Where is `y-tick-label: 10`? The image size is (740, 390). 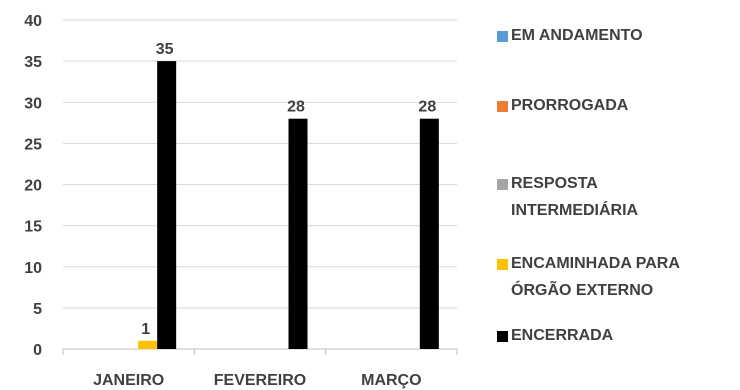
y-tick-label: 10 is located at coordinates (33, 268).